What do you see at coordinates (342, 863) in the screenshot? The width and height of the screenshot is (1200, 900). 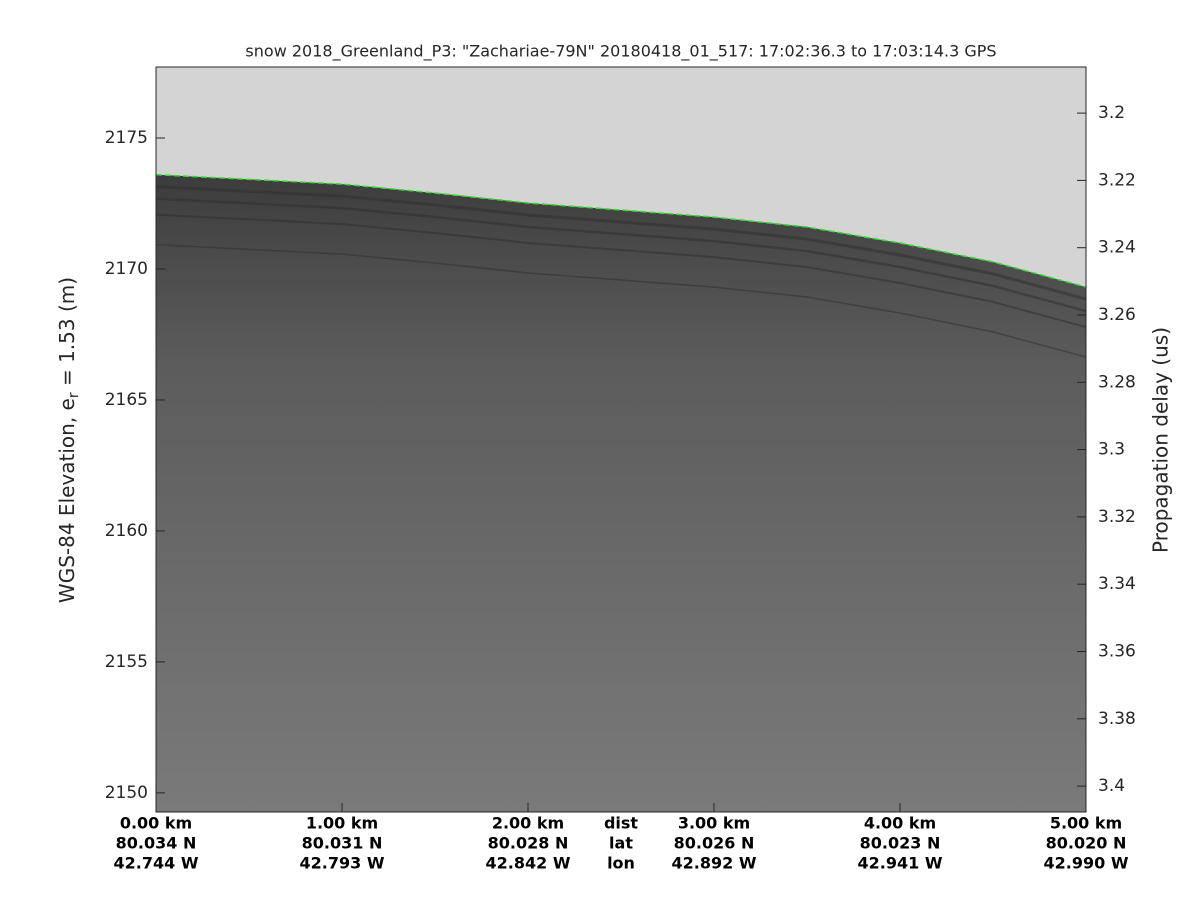 I see `lon-label: 42.793 W` at bounding box center [342, 863].